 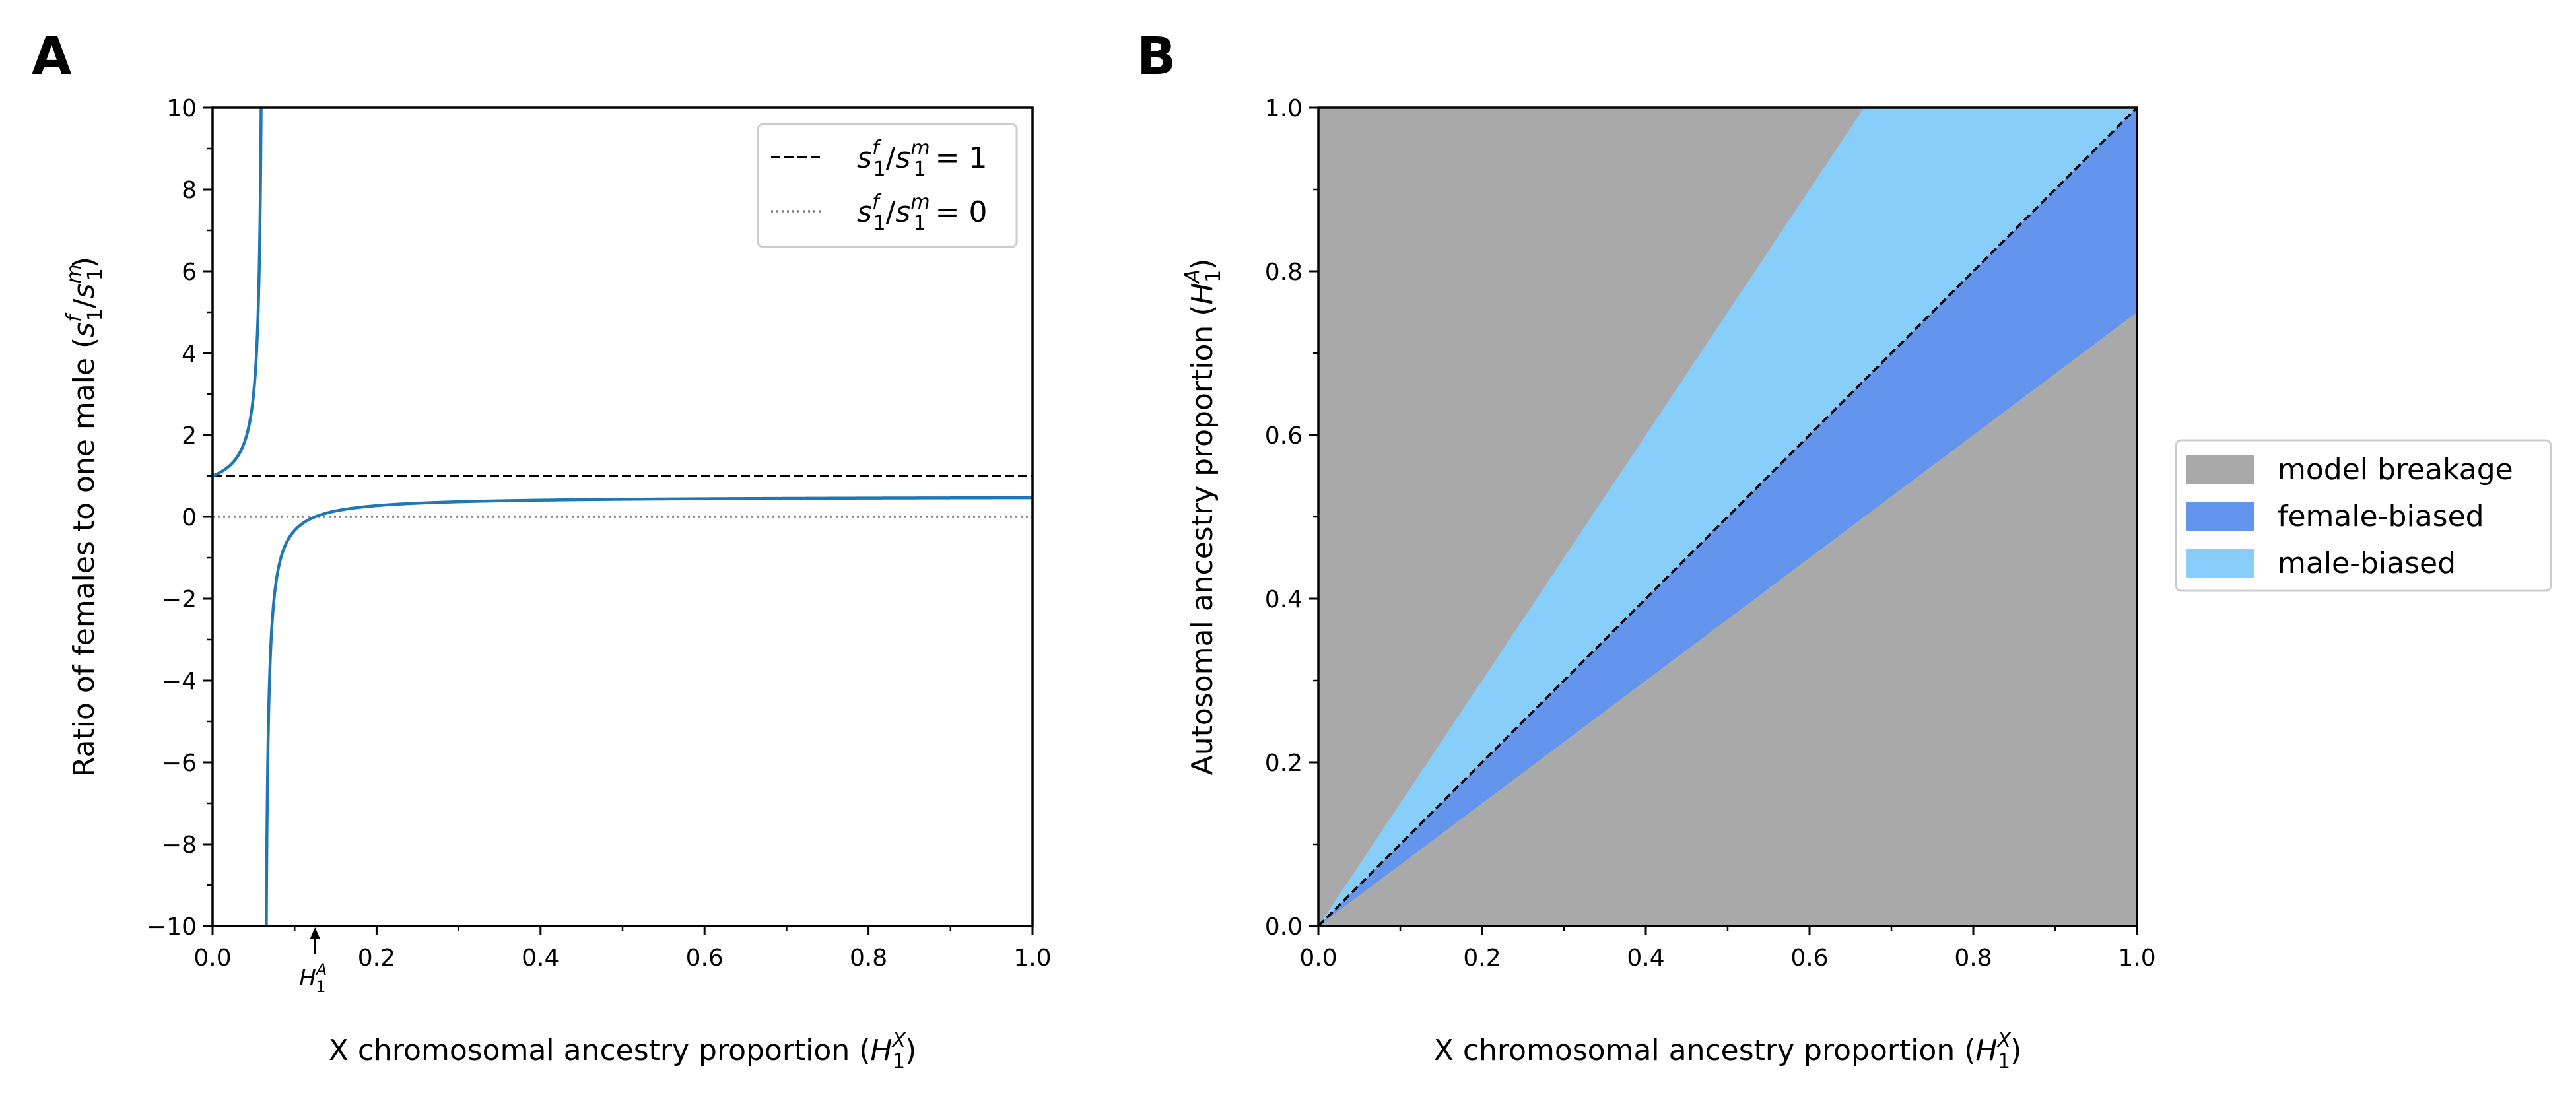 I want to click on panel-a-legend: sf 1/sm 1 = 1 sf 1/sm 1 = 0, so click(x=888, y=185).